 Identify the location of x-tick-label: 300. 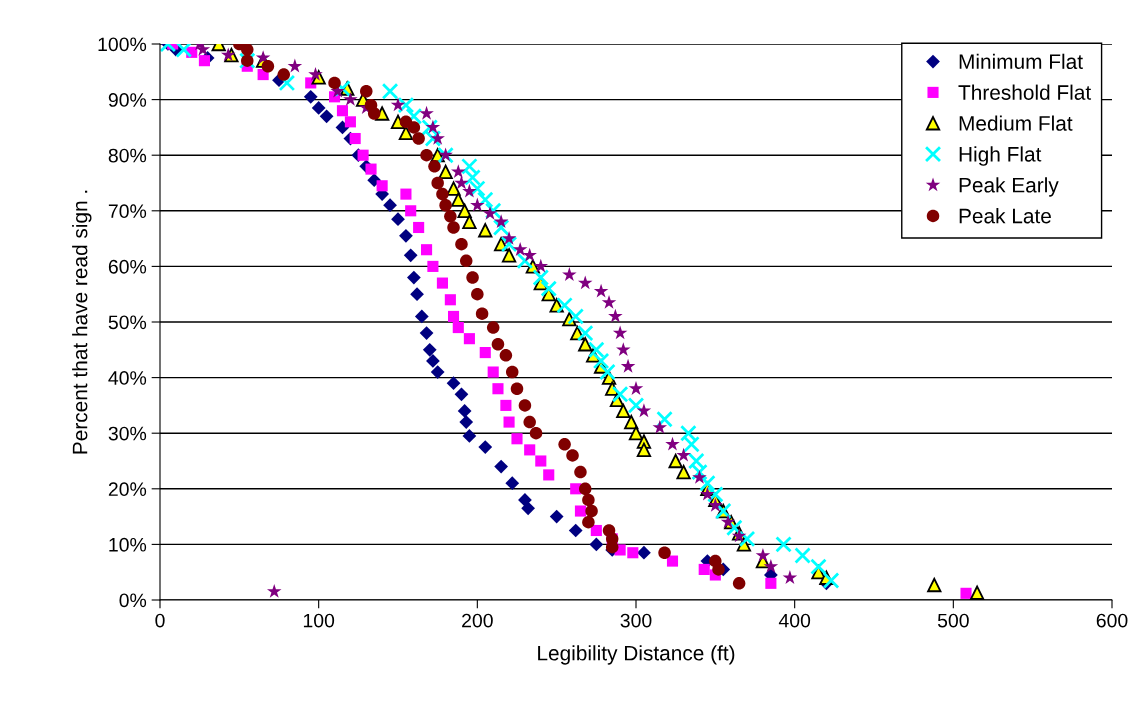
(636, 620).